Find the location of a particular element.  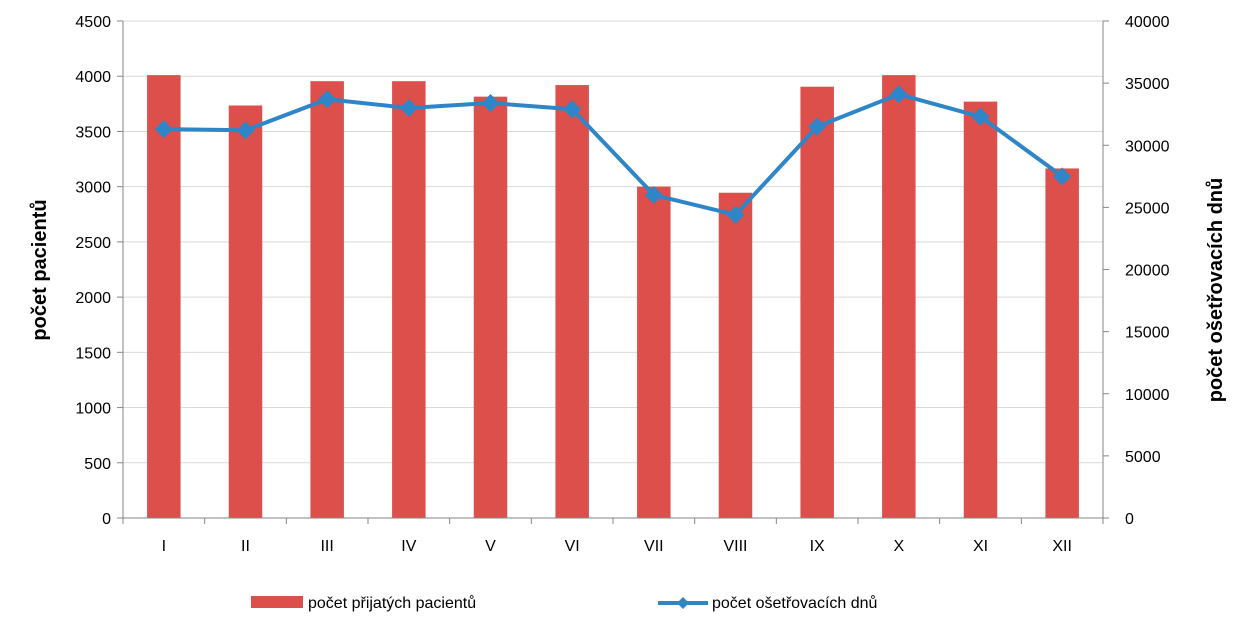

left-tick-label: 4500 is located at coordinates (93, 22).